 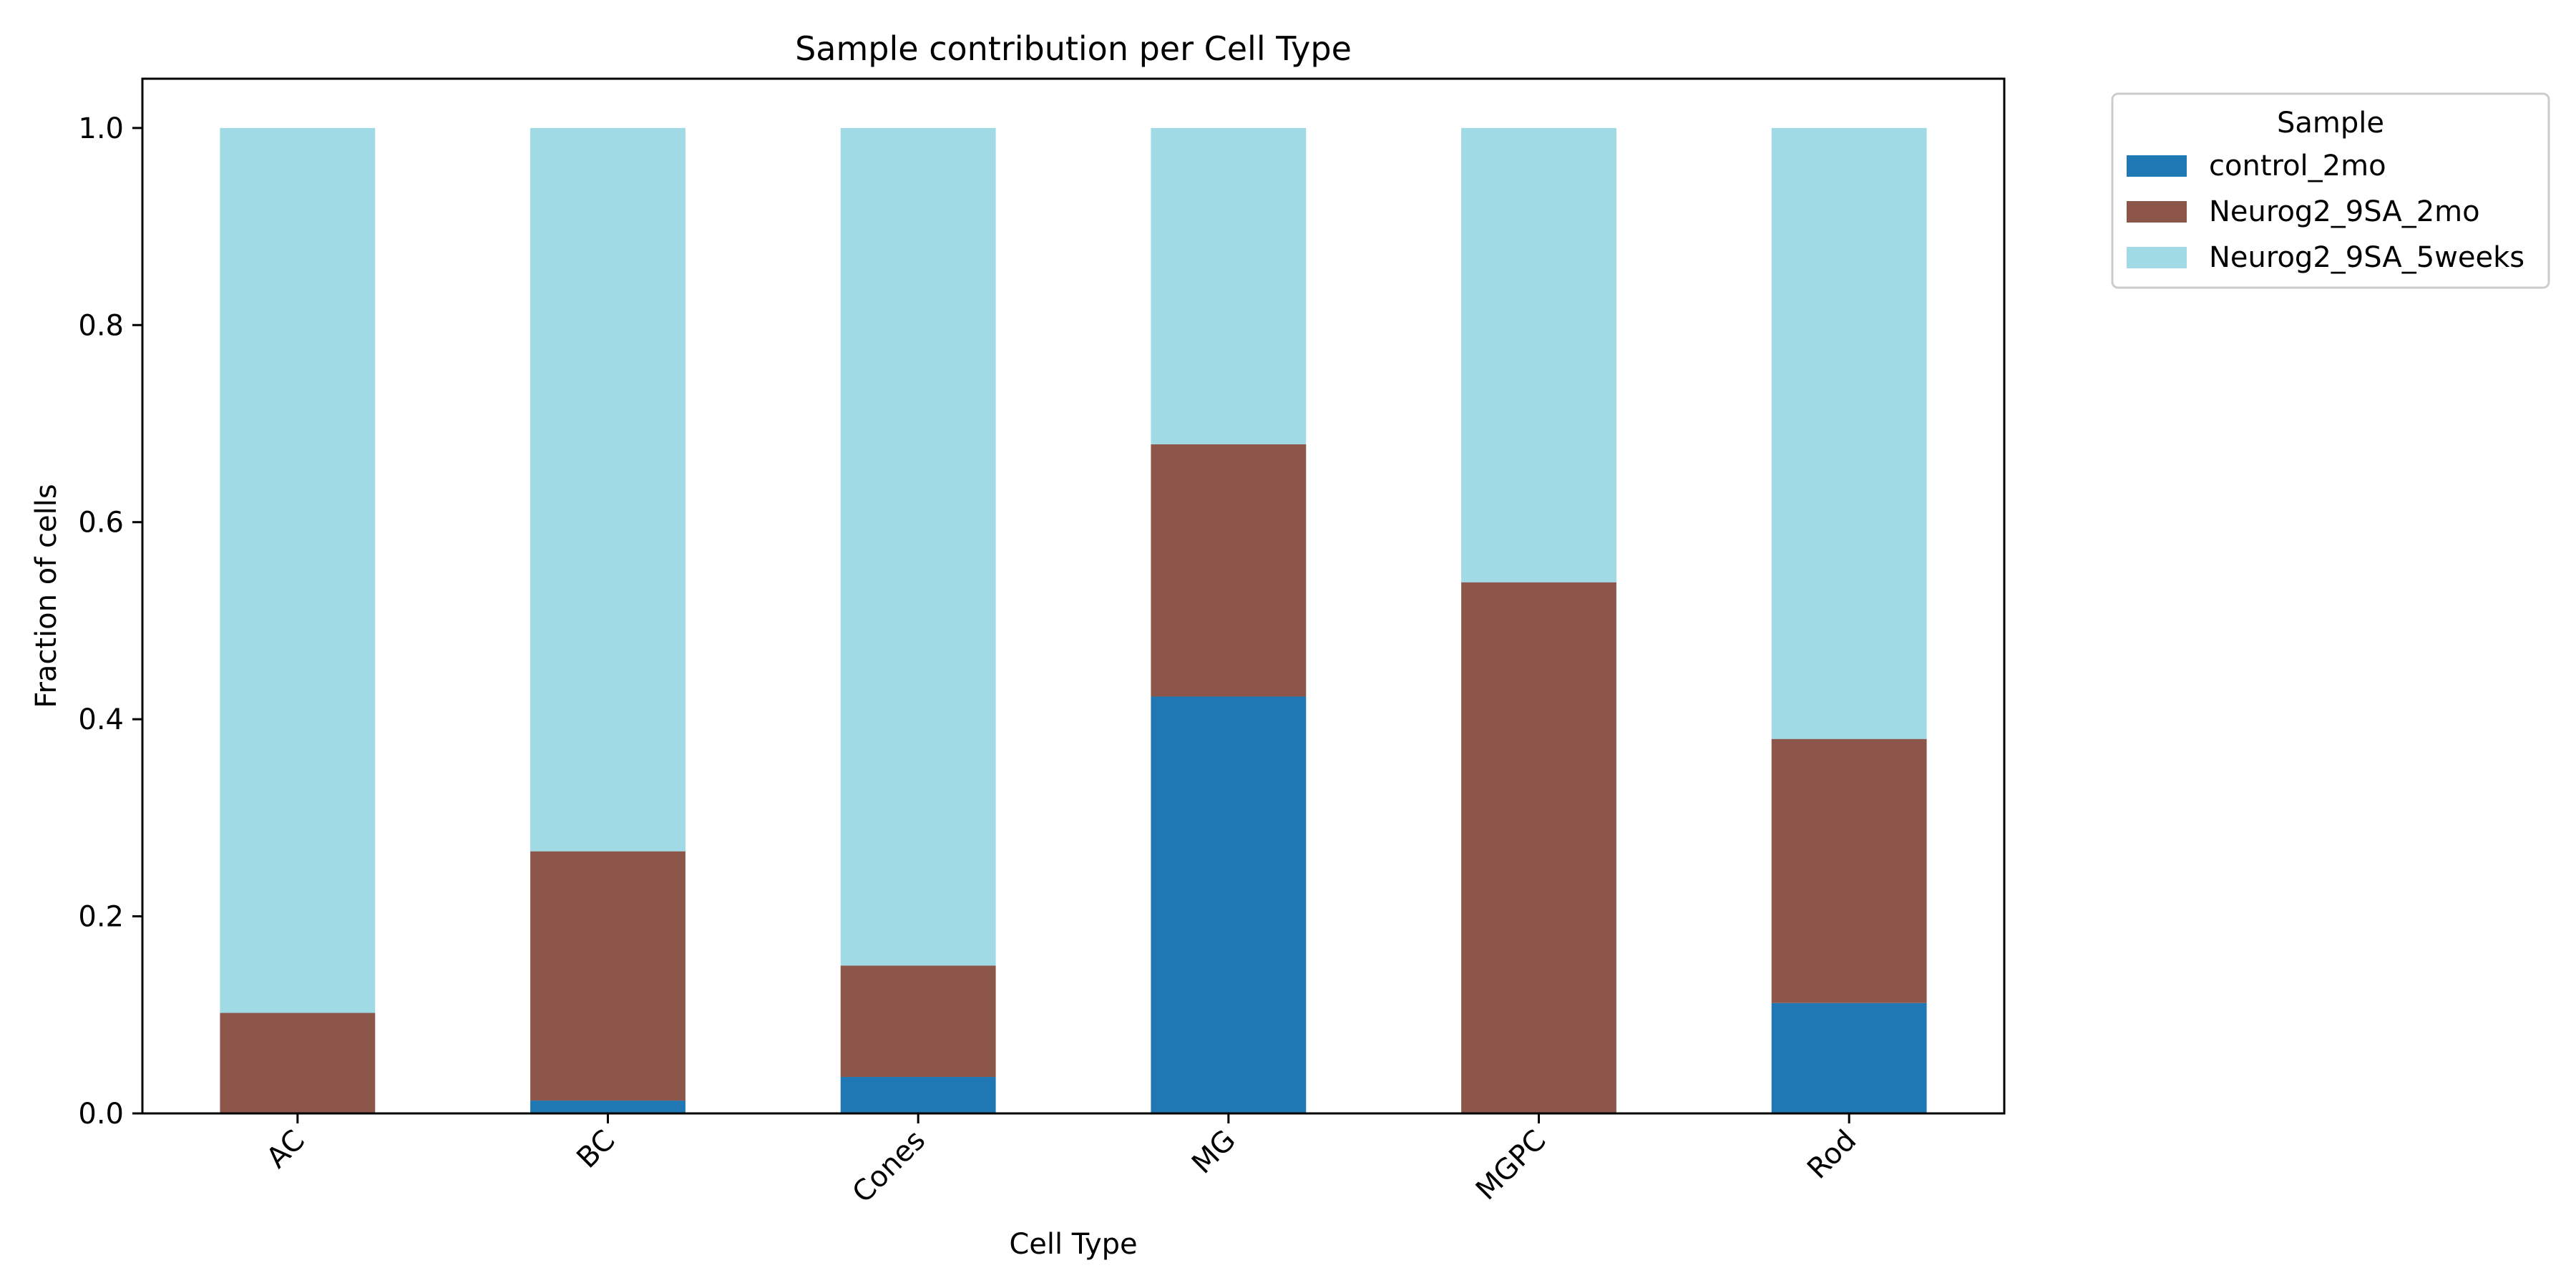 What do you see at coordinates (2157, 257) in the screenshot?
I see `legend-swatch-neurog2_9sa_5weeks` at bounding box center [2157, 257].